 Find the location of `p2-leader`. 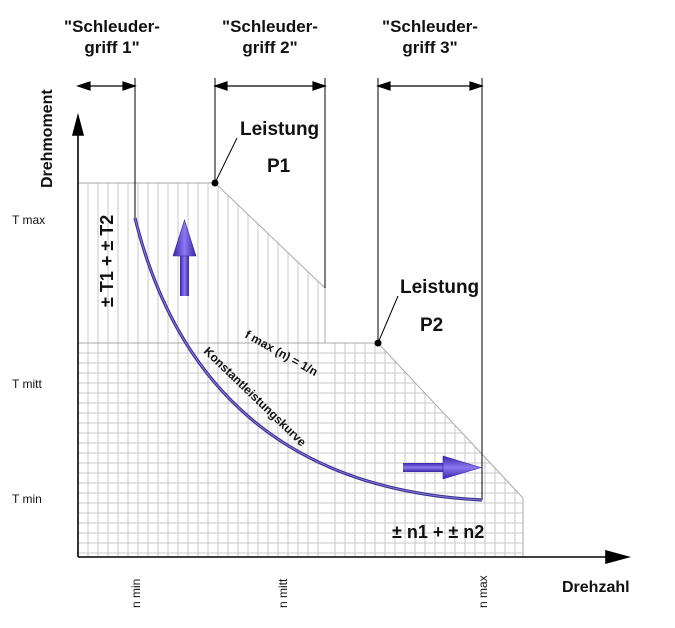

p2-leader is located at coordinates (388, 319).